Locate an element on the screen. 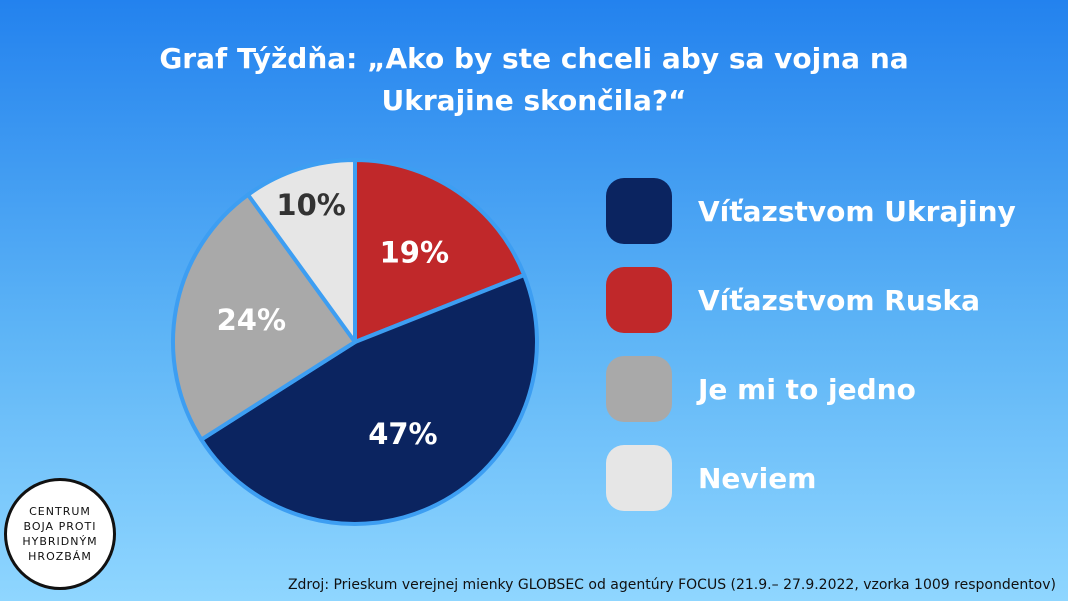 This screenshot has width=1068, height=601. legend-item: Víťazstvom Ruska is located at coordinates (811, 300).